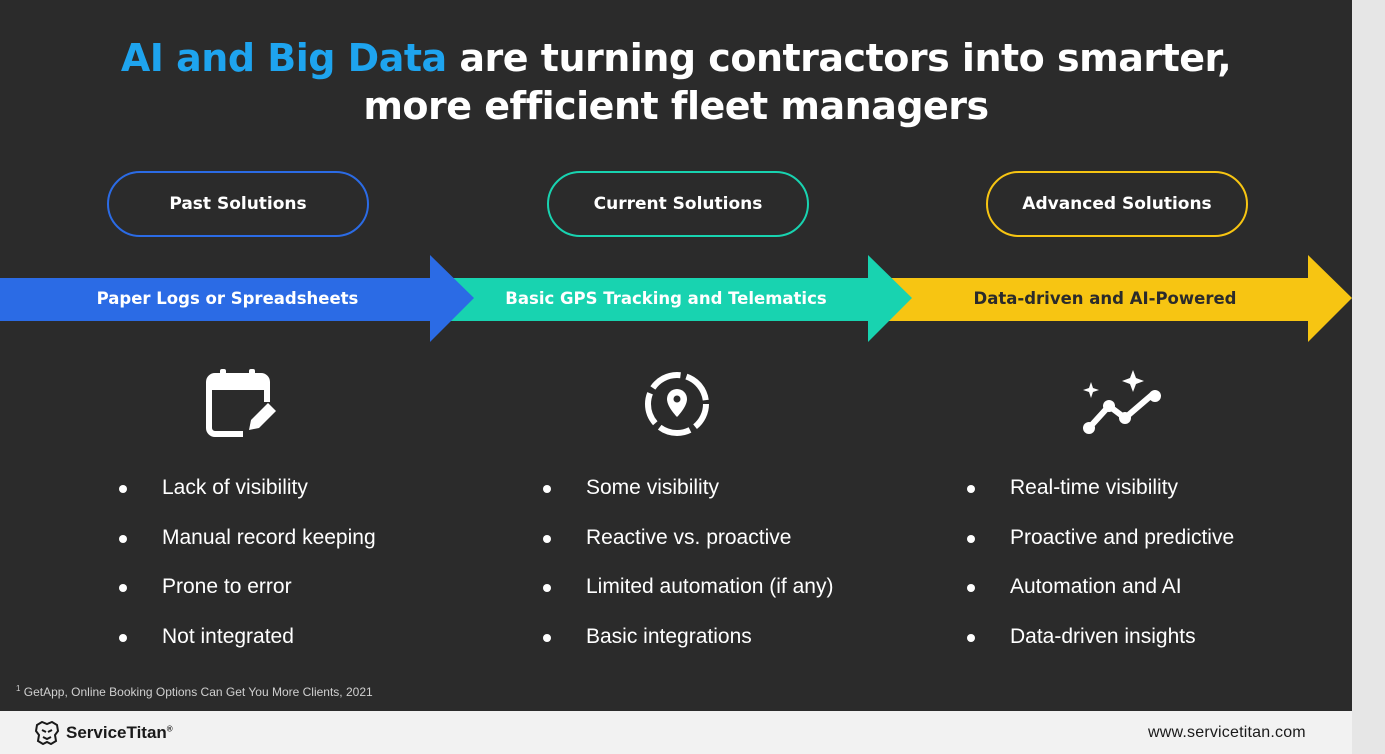 The height and width of the screenshot is (754, 1385). Describe the element at coordinates (1099, 545) in the screenshot. I see `list-item: Proactive and predictive` at that location.